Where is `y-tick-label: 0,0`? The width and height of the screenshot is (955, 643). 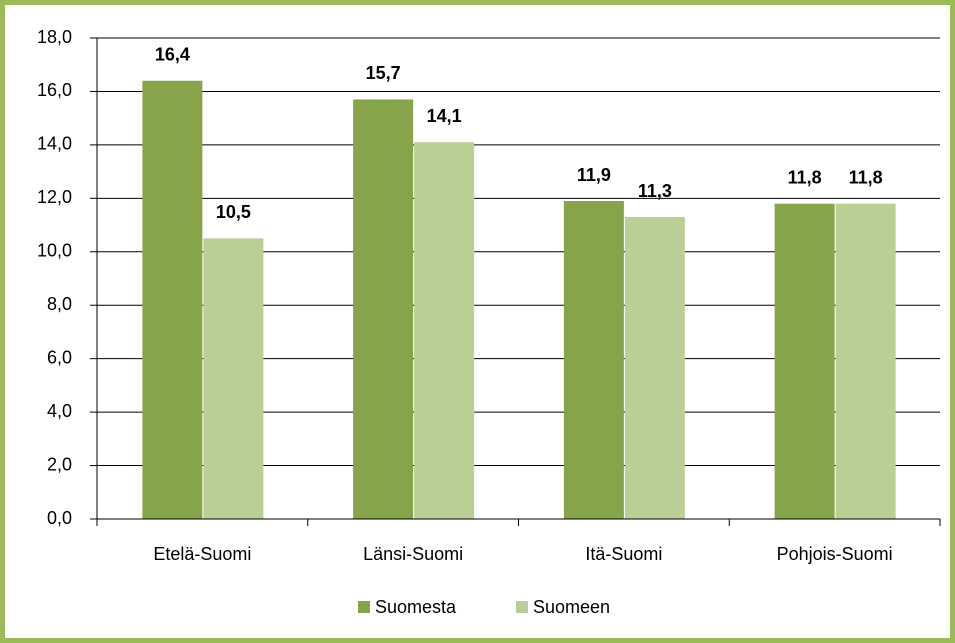
y-tick-label: 0,0 is located at coordinates (59, 518).